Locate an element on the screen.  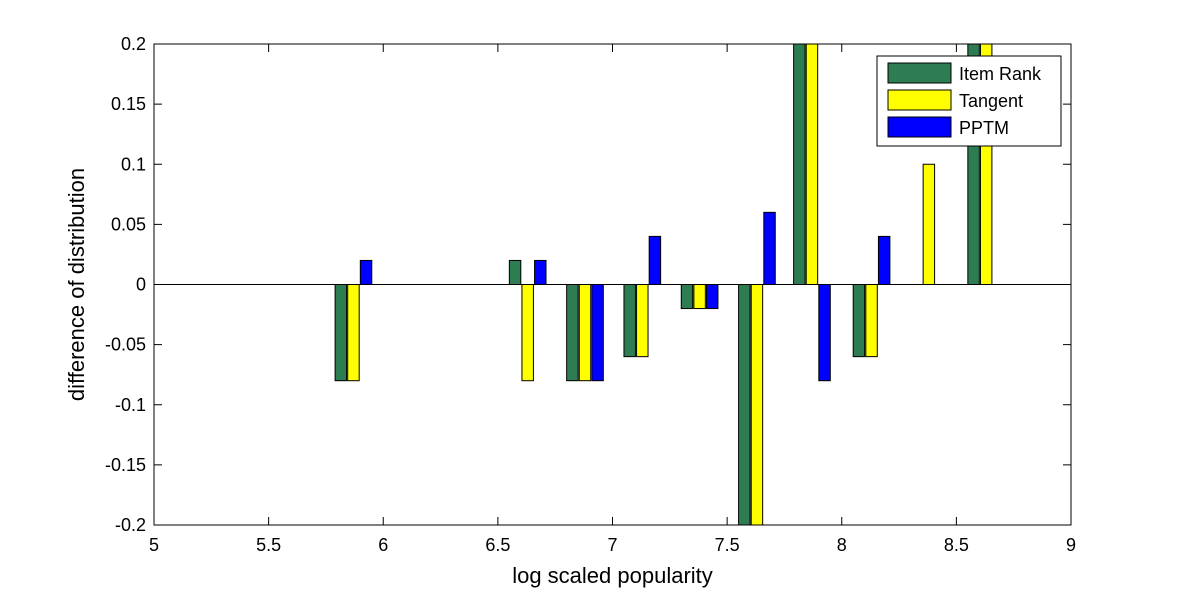
x-tick-label: 6.5 is located at coordinates (497, 545).